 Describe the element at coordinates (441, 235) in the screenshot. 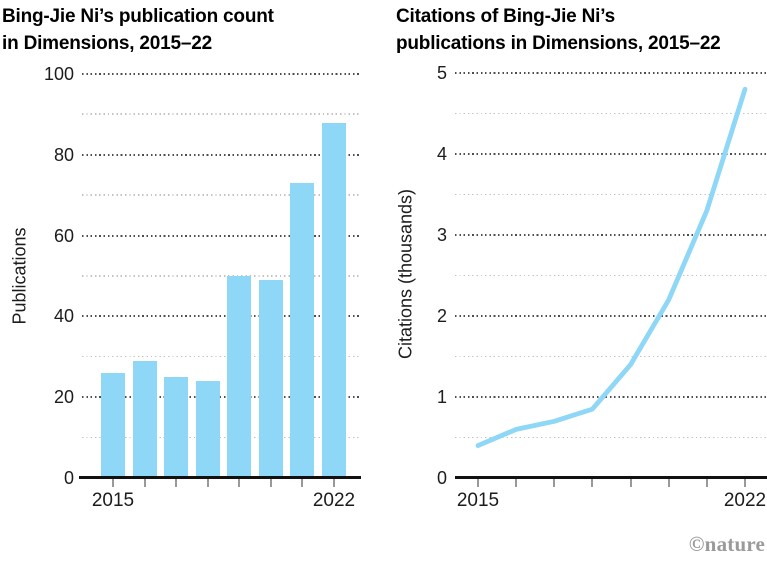

I see `y-tick-label-3: 3` at that location.